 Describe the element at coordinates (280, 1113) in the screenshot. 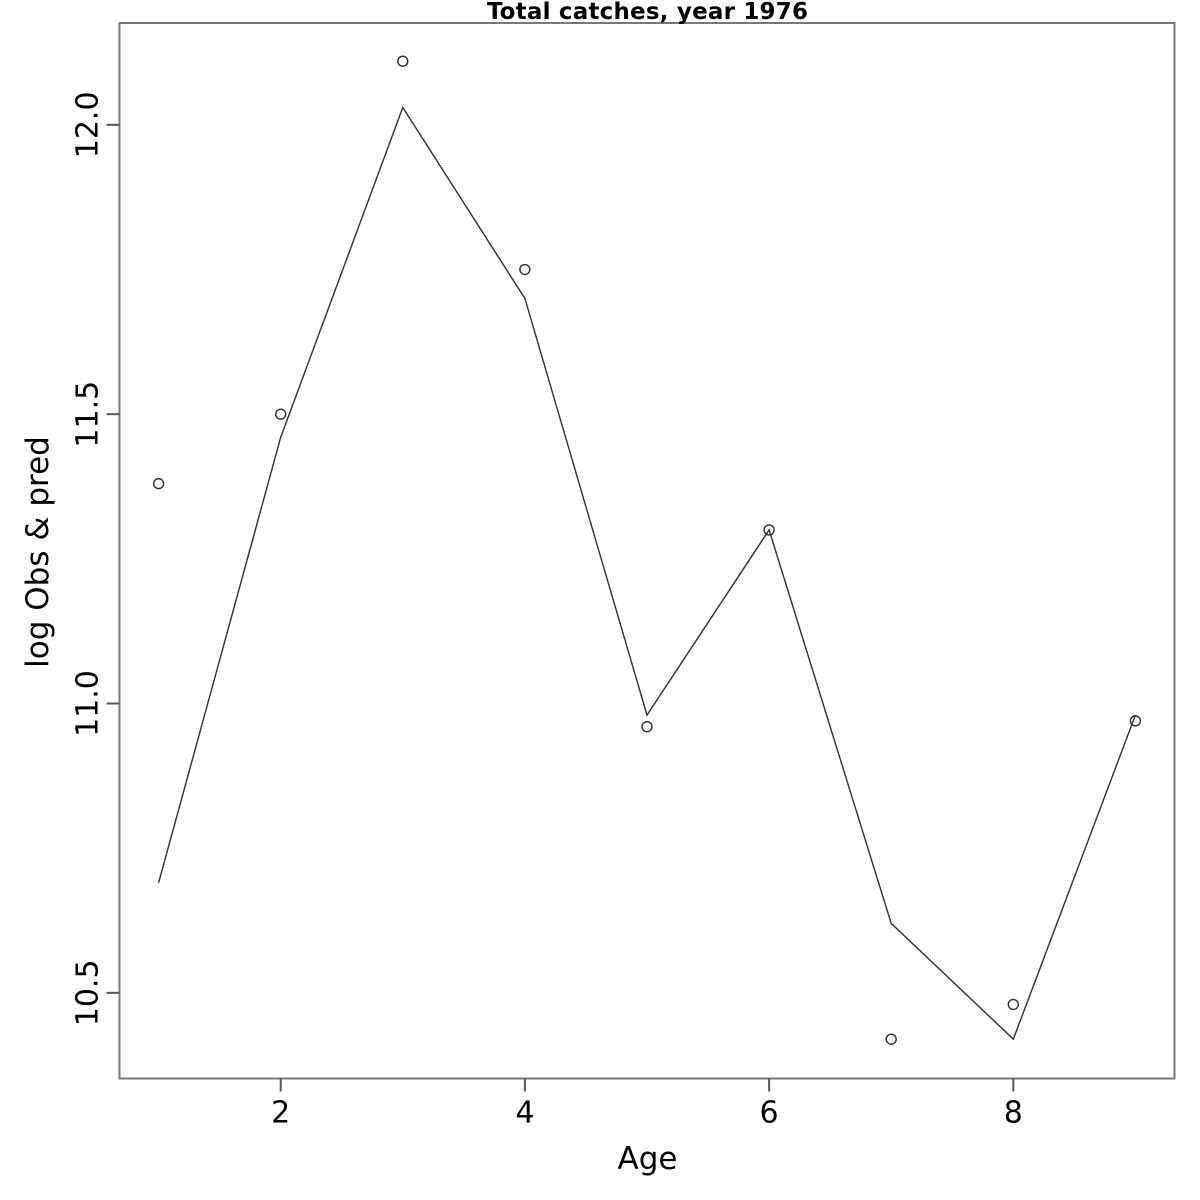

I see `x-tick-label: 2` at that location.